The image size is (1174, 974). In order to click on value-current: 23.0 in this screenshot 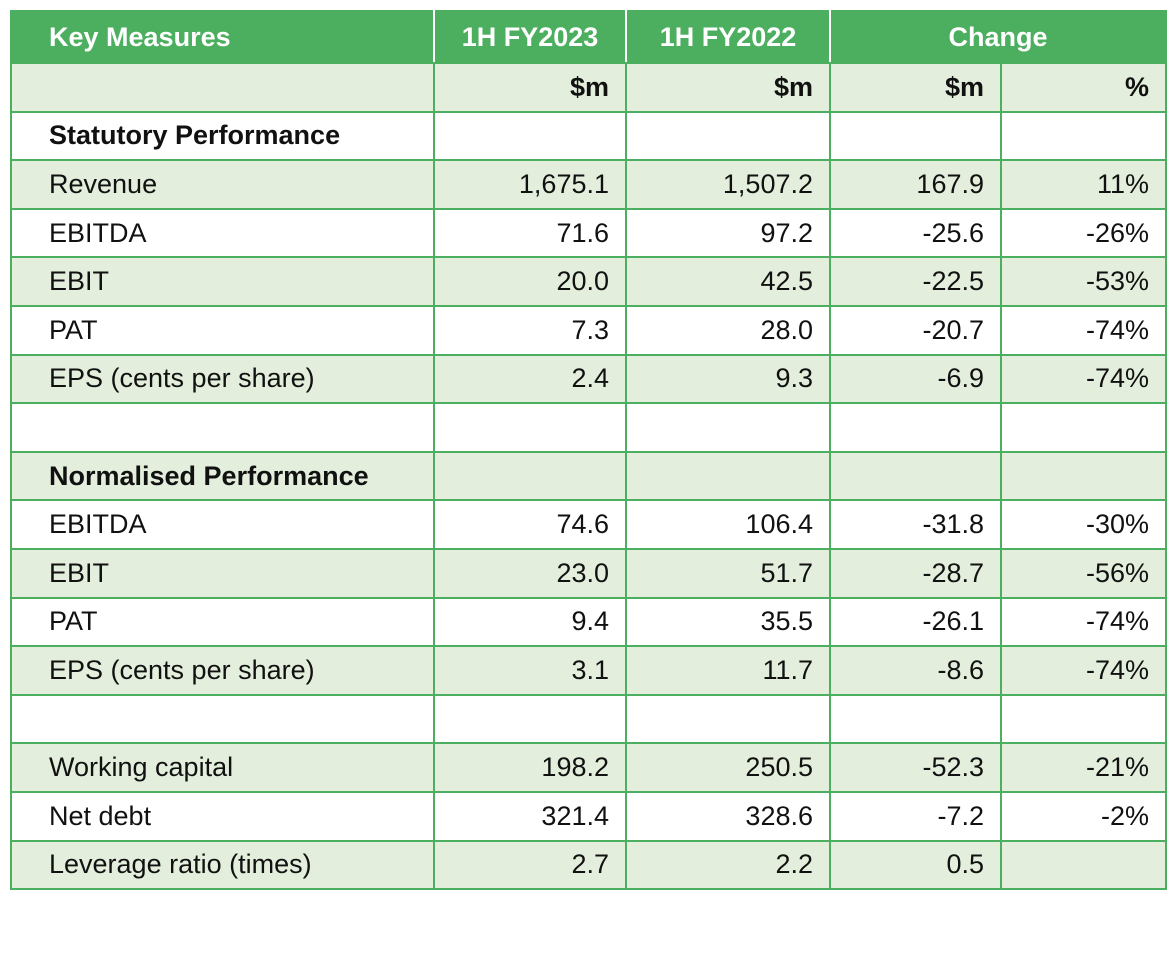, I will do `click(530, 573)`.